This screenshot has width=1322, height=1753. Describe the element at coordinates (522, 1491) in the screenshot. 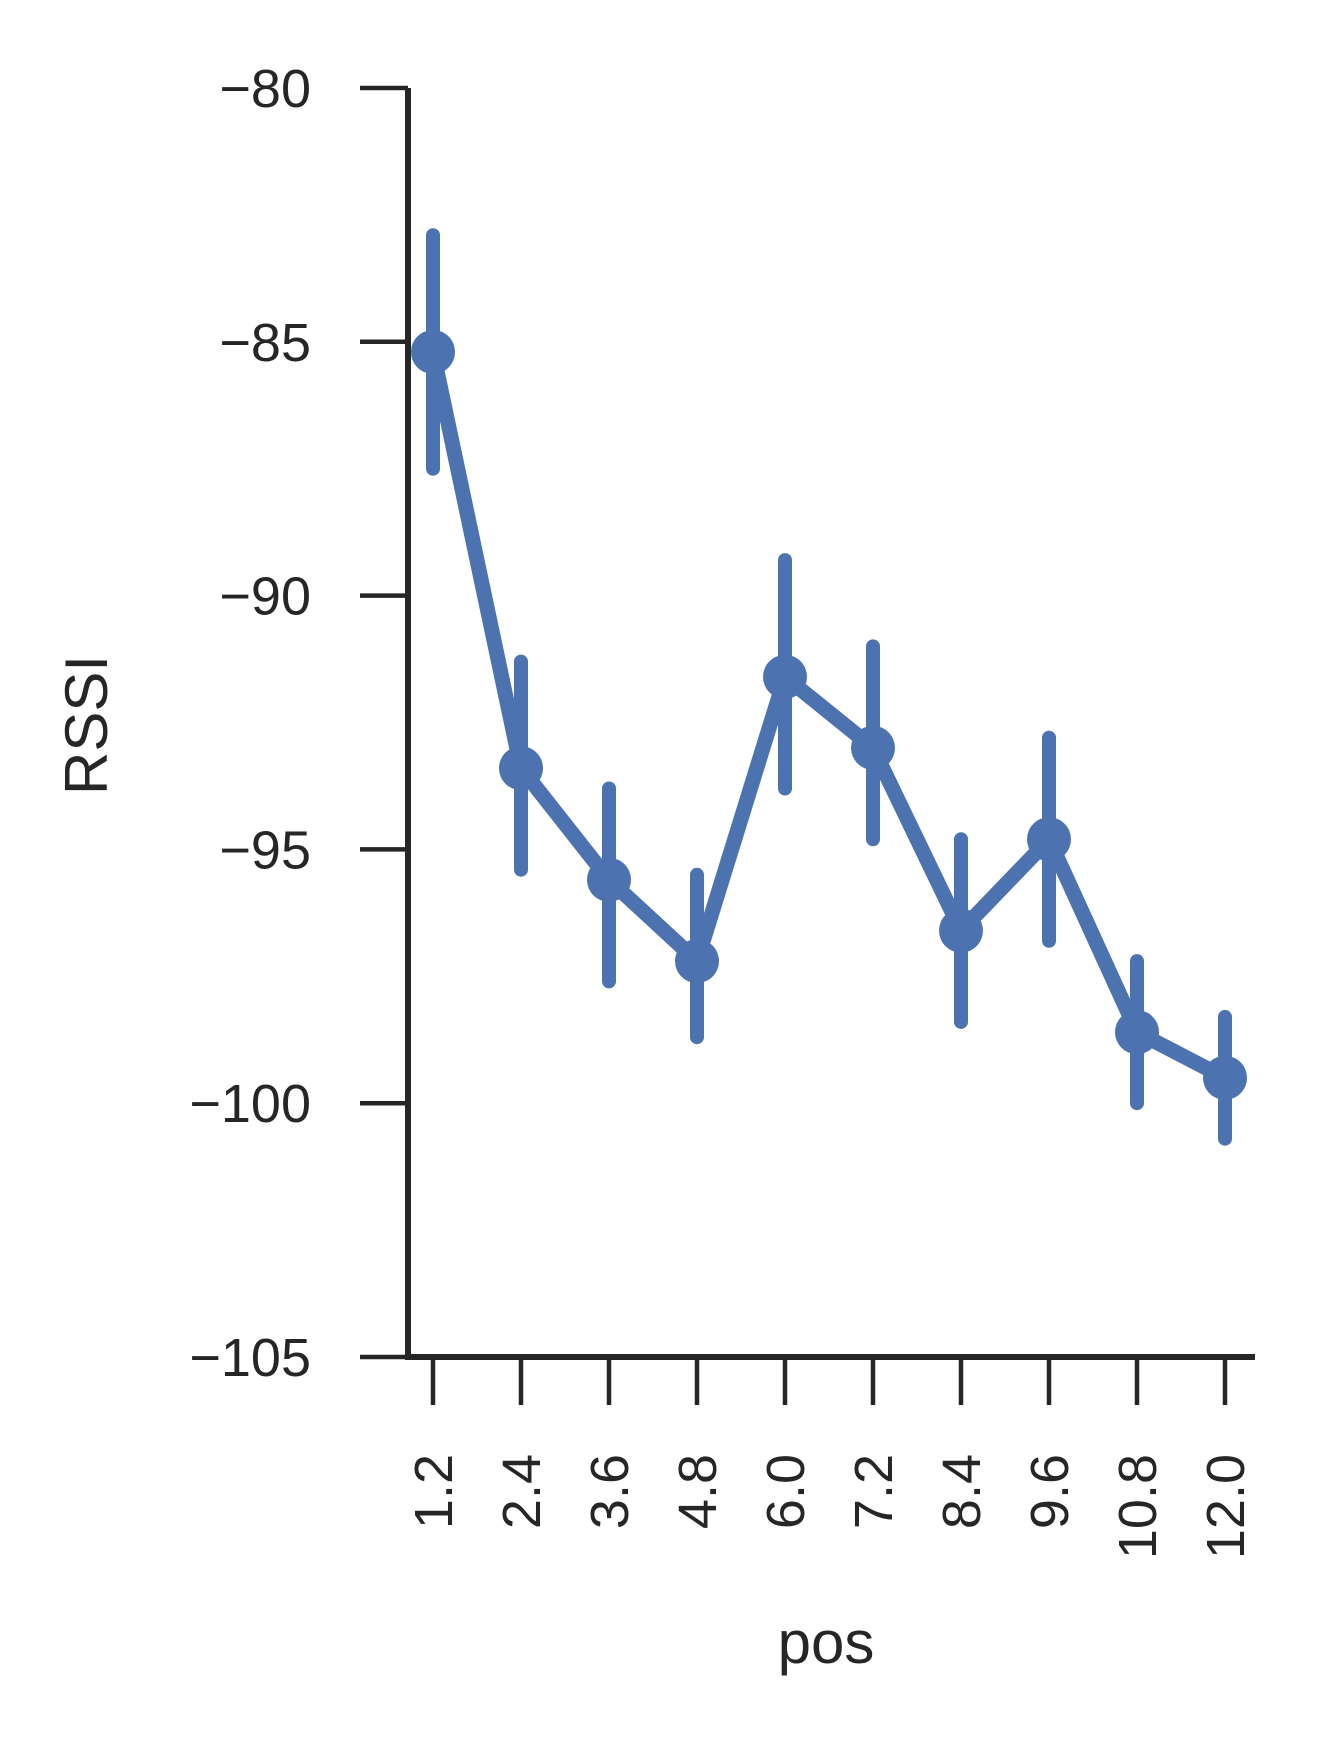

I see `x-tick-label: 2.4` at that location.